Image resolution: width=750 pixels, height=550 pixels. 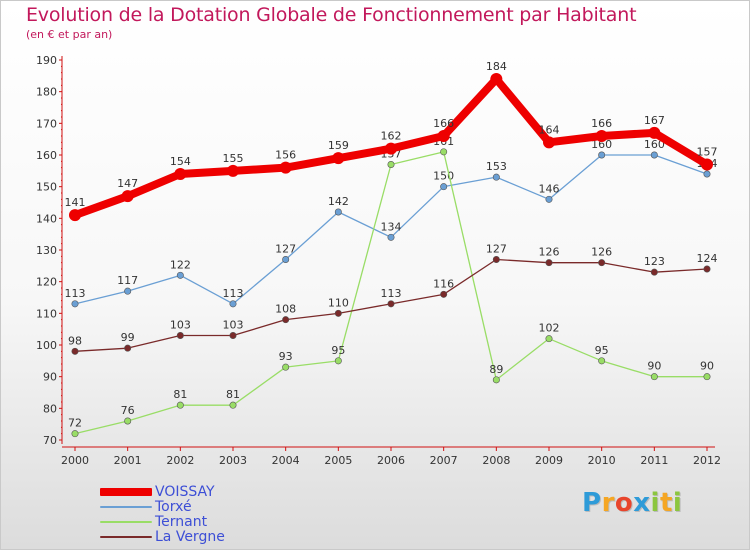 What do you see at coordinates (46, 345) in the screenshot?
I see `y-tick-label: 100` at bounding box center [46, 345].